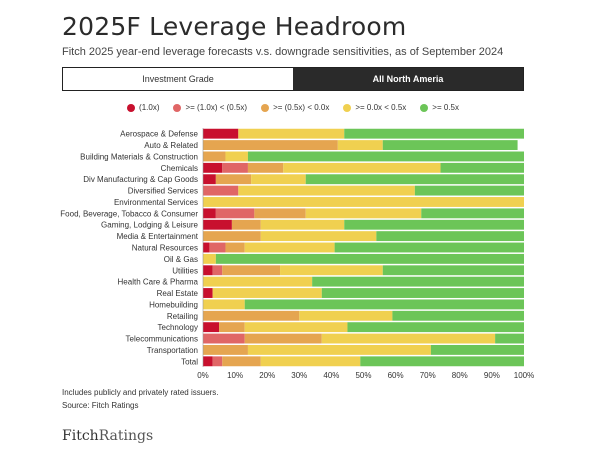 The image size is (591, 450). What do you see at coordinates (182, 316) in the screenshot?
I see `category-label: Retailing` at bounding box center [182, 316].